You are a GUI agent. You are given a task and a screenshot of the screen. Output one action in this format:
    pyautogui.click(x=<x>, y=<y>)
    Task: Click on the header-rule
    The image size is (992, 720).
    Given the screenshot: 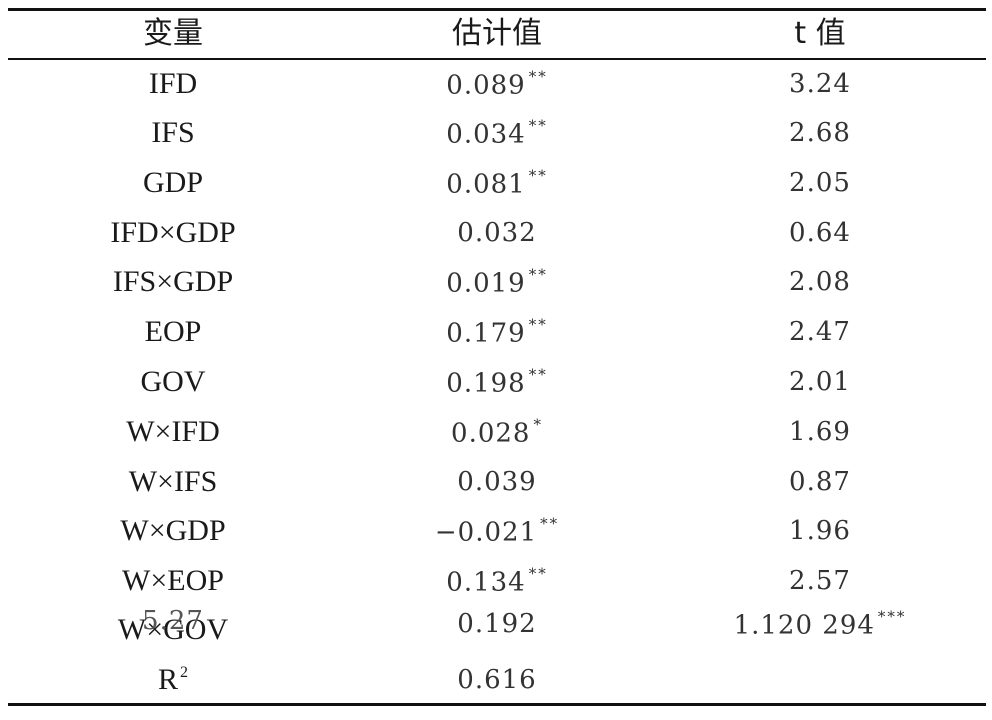 What is the action you would take?
    pyautogui.click(x=497, y=59)
    